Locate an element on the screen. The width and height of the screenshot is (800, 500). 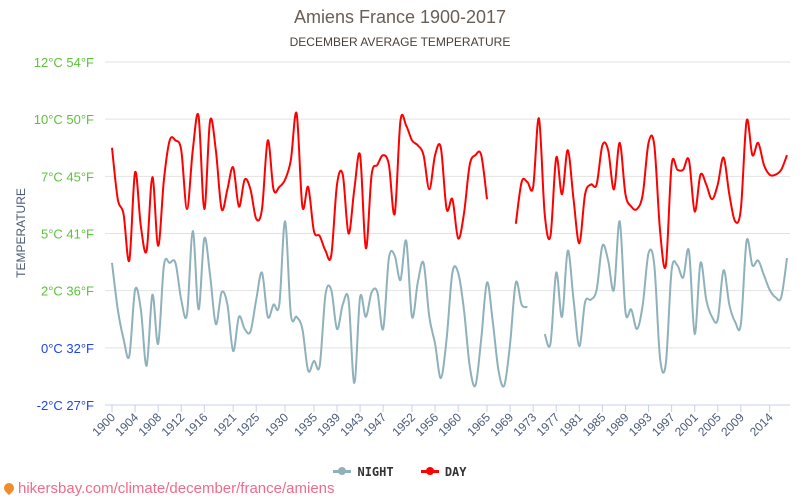
legend-item-day: DAY is located at coordinates (443, 471).